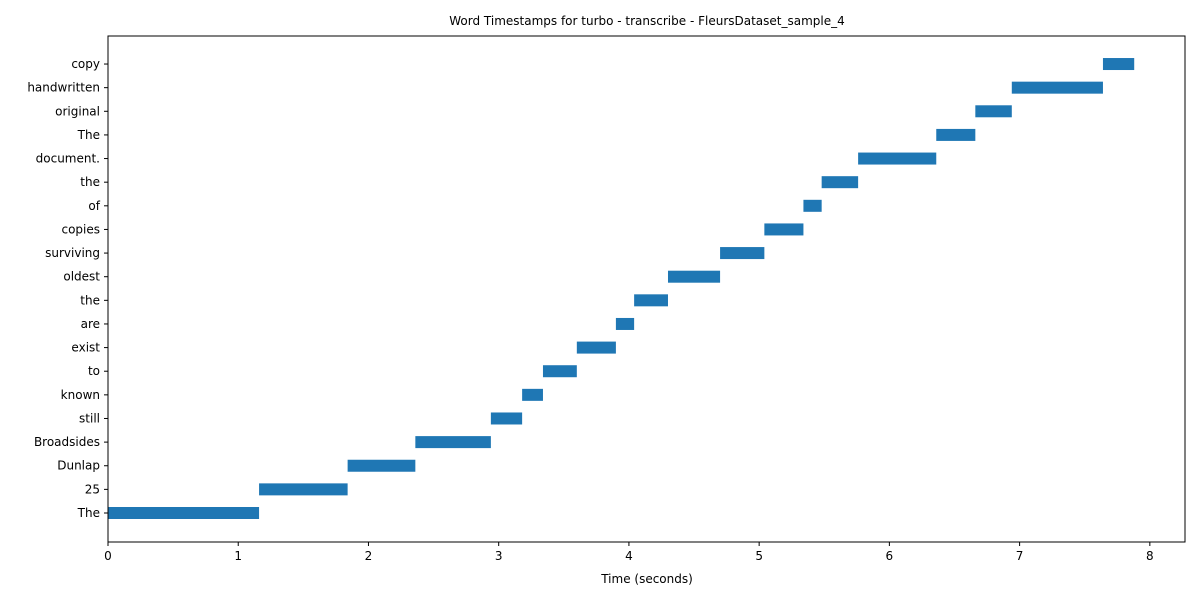  Describe the element at coordinates (1020, 556) in the screenshot. I see `x-tick-label: 7` at that location.